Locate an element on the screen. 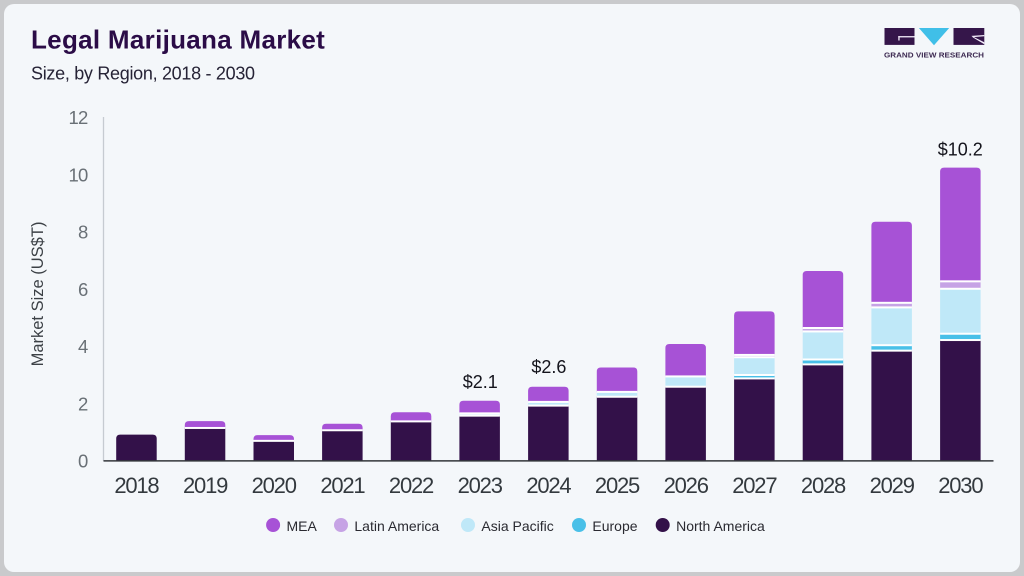 The height and width of the screenshot is (576, 1024). svg-text: 2029 is located at coordinates (892, 485).